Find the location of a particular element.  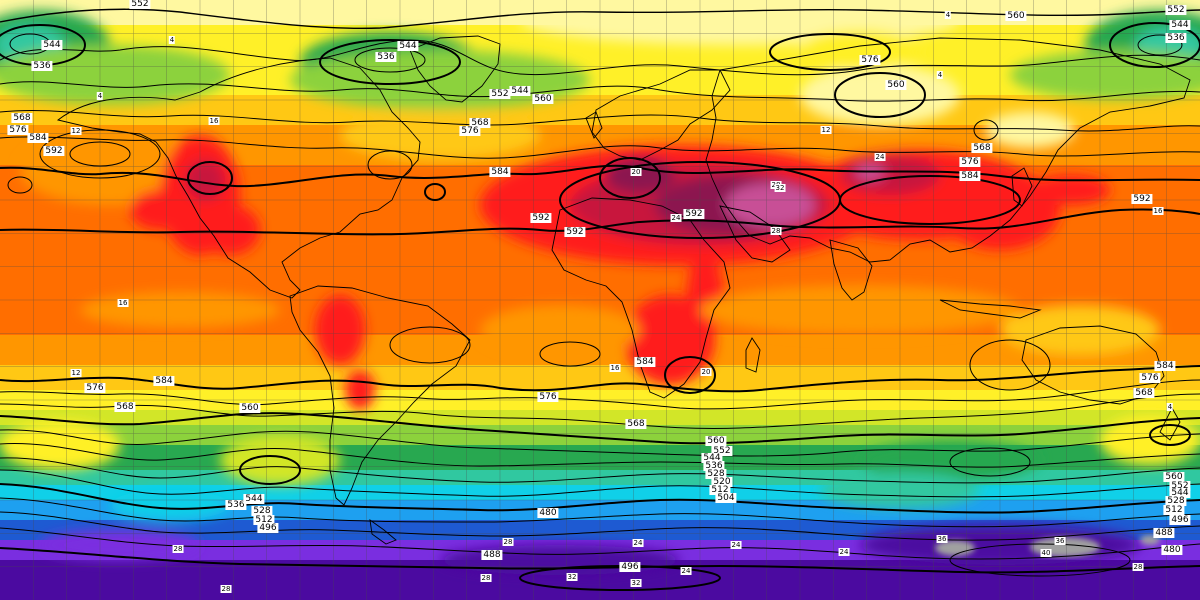

contour-value-label: 504 is located at coordinates (726, 498).